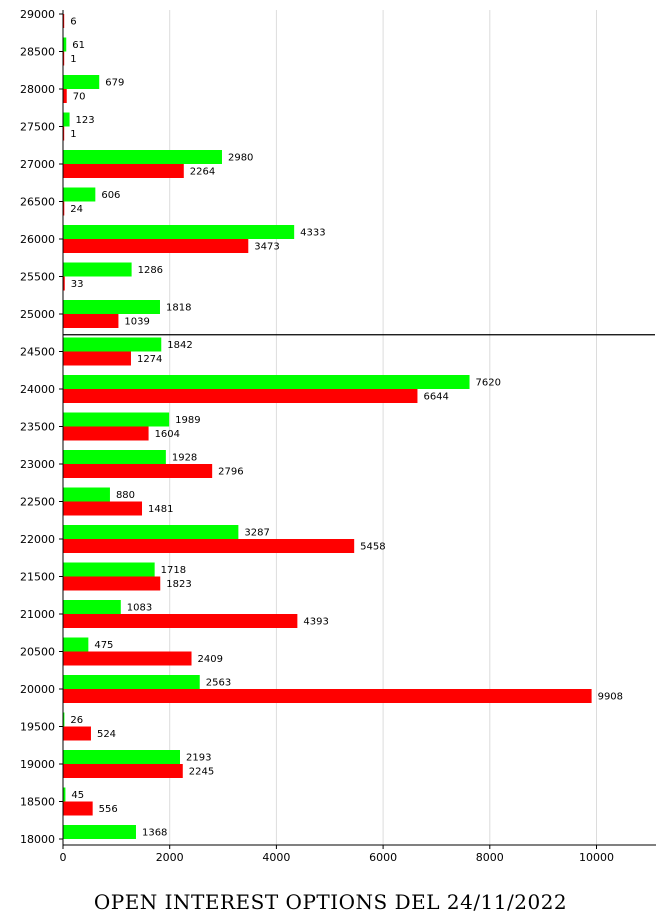 The height and width of the screenshot is (918, 661). What do you see at coordinates (178, 308) in the screenshot?
I see `data-label: 1818` at bounding box center [178, 308].